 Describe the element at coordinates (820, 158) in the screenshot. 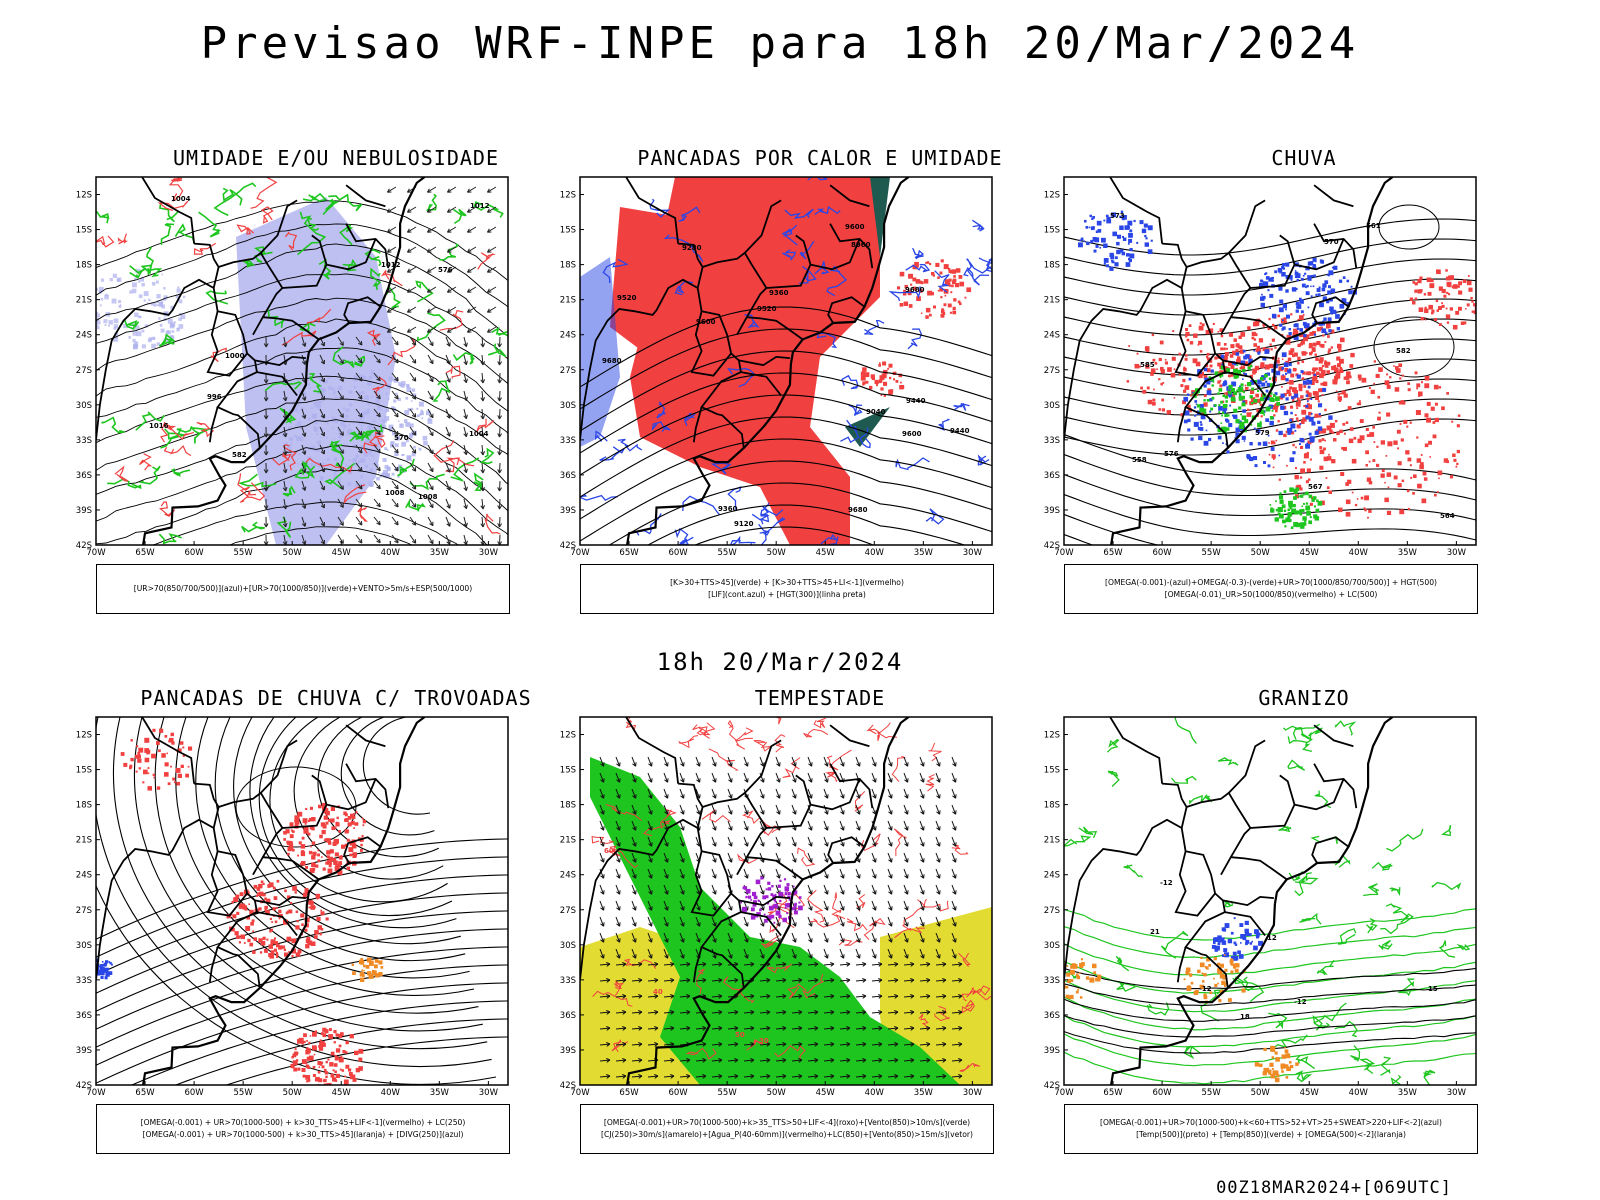

I see `panel-title: PANCADAS POR CALOR E UMIDADE` at that location.